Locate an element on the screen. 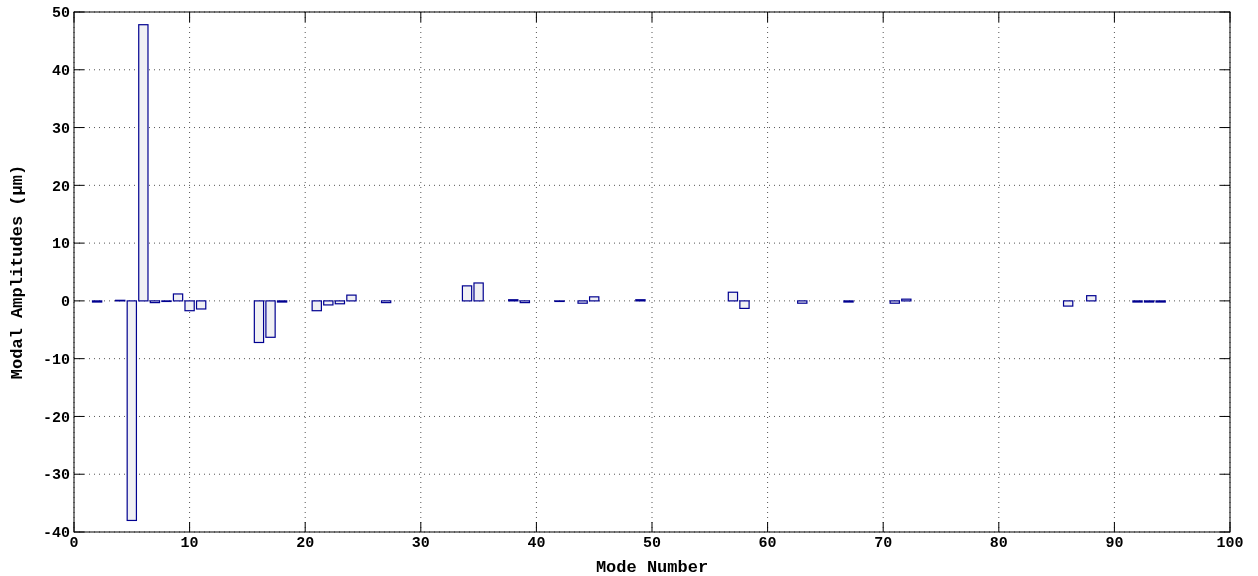 This screenshot has height=576, width=1258. x-tick-label: 70 is located at coordinates (883, 543).